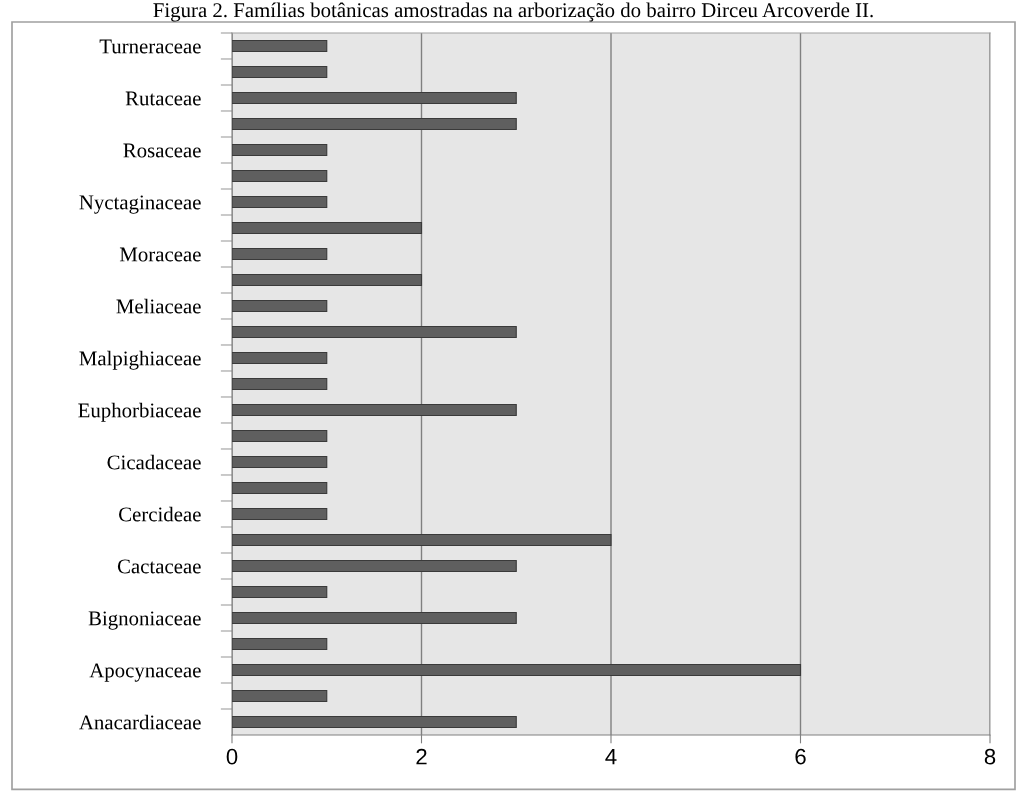 This screenshot has width=1027, height=791. What do you see at coordinates (163, 98) in the screenshot?
I see `y-tick-label: Rutaceae` at bounding box center [163, 98].